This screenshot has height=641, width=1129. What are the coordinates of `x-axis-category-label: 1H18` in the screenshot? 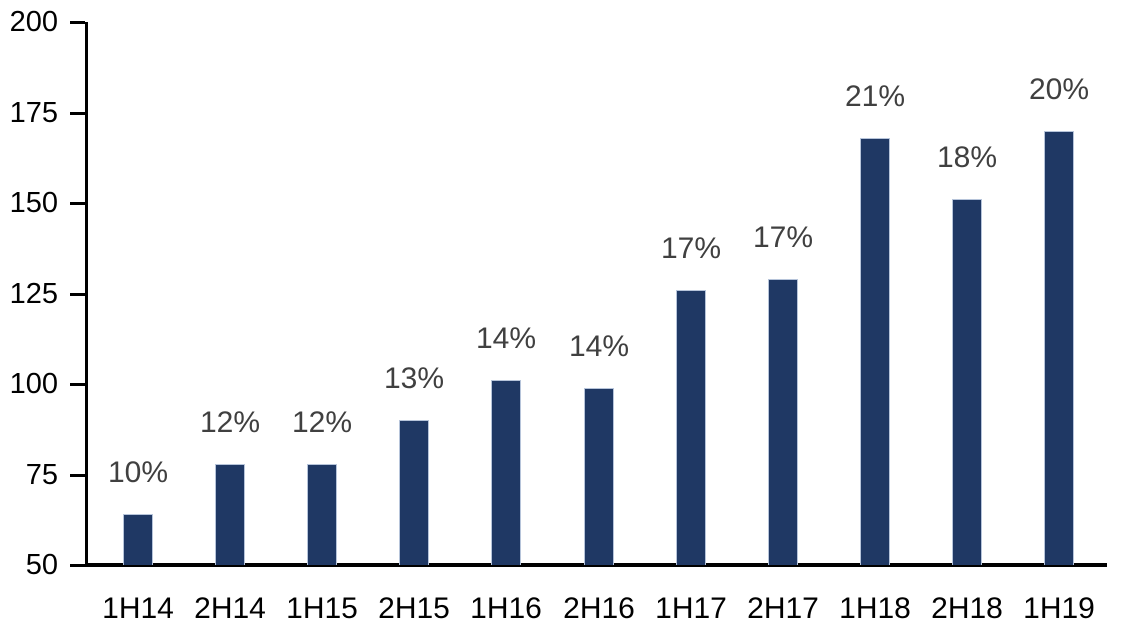 It's located at (875, 608).